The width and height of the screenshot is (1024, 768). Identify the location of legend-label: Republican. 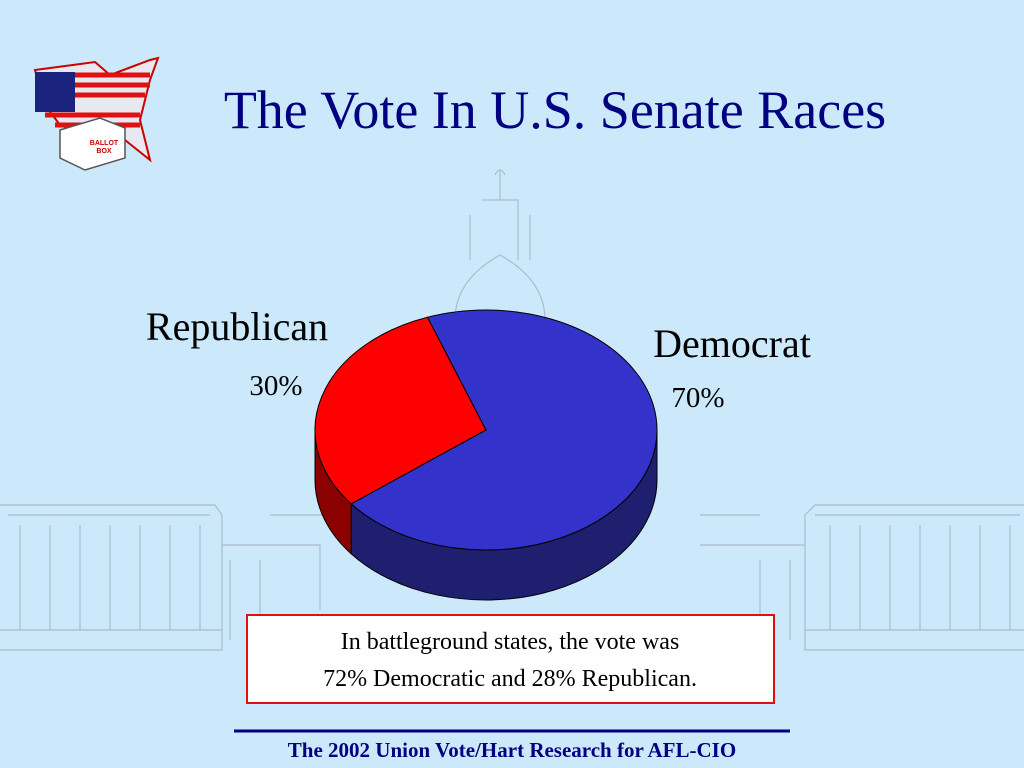
(237, 326).